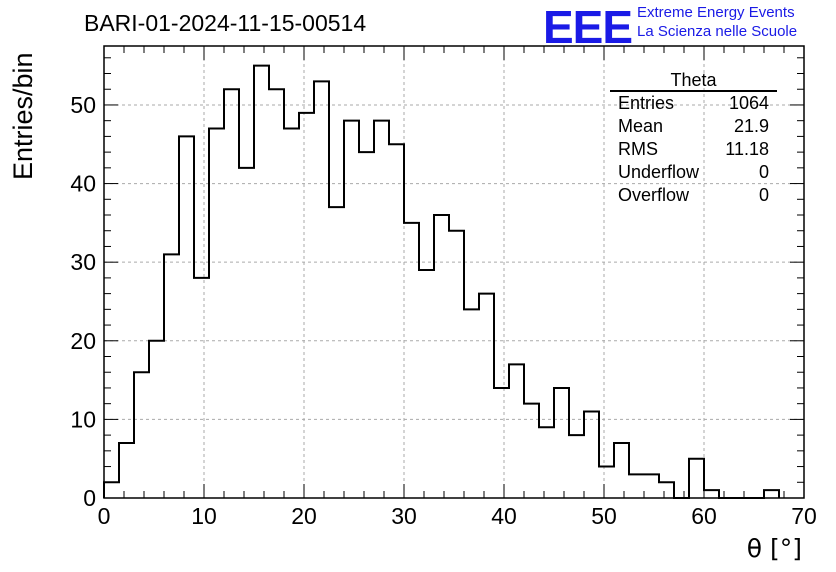  What do you see at coordinates (704, 516) in the screenshot?
I see `x-tick-label: 60` at bounding box center [704, 516].